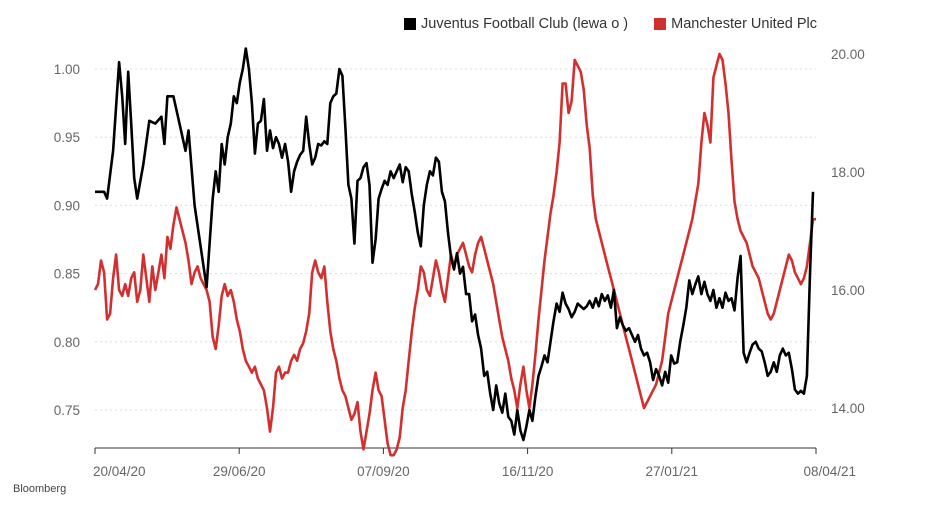  What do you see at coordinates (525, 24) in the screenshot?
I see `legend-label-juventus: Juventus Football Club (lewa o )` at bounding box center [525, 24].